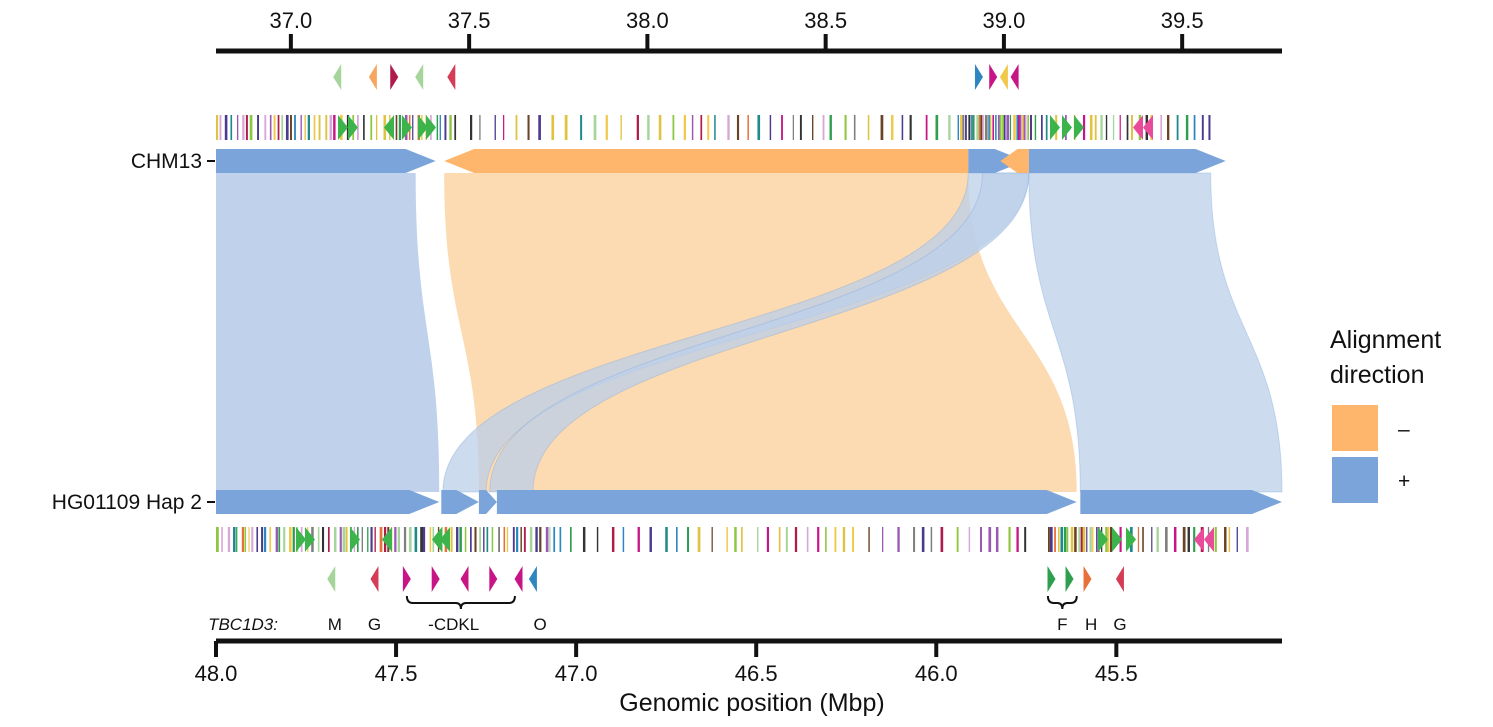 This screenshot has height=727, width=1493. What do you see at coordinates (576, 673) in the screenshot?
I see `bottom-axis-tick-label: 47.0` at bounding box center [576, 673].